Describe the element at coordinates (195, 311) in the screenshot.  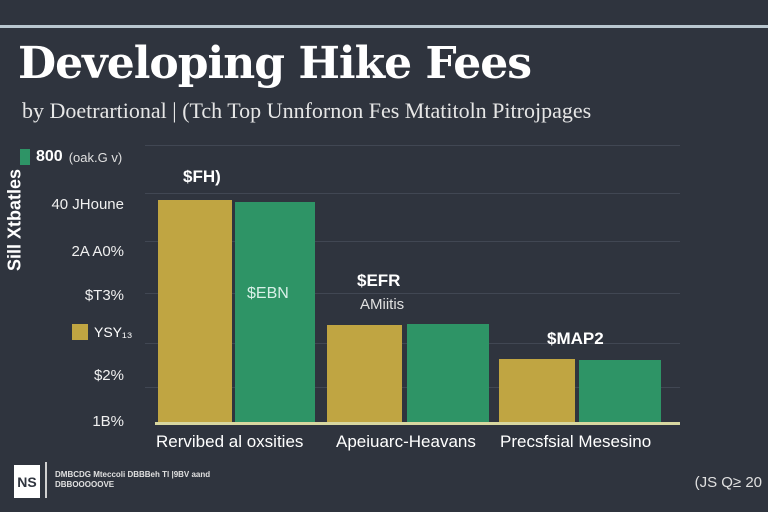
I see `bar-c0-gold` at that location.